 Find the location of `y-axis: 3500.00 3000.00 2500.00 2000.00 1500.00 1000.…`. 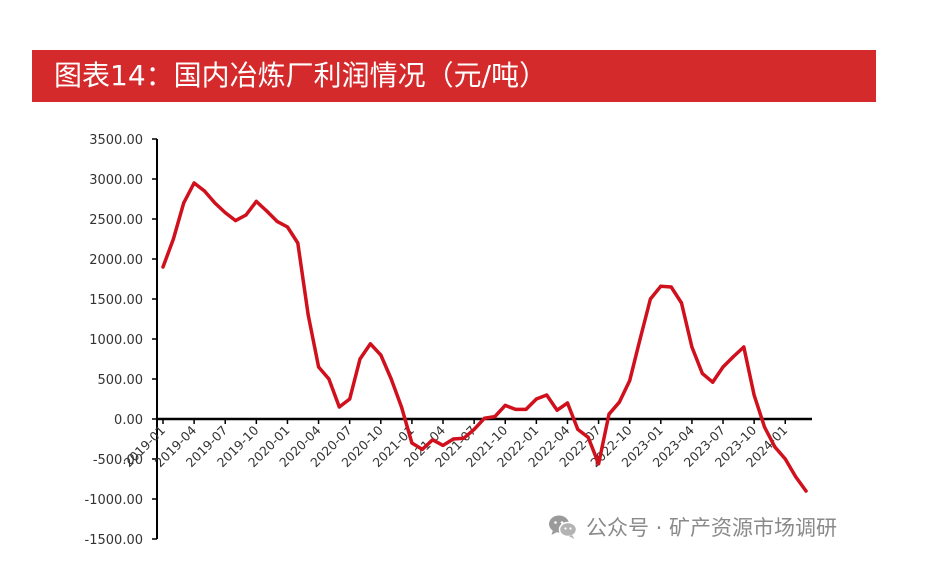

y-axis: 3500.00 3000.00 2500.00 2000.00 1500.00 1000.… is located at coordinates (121, 340).